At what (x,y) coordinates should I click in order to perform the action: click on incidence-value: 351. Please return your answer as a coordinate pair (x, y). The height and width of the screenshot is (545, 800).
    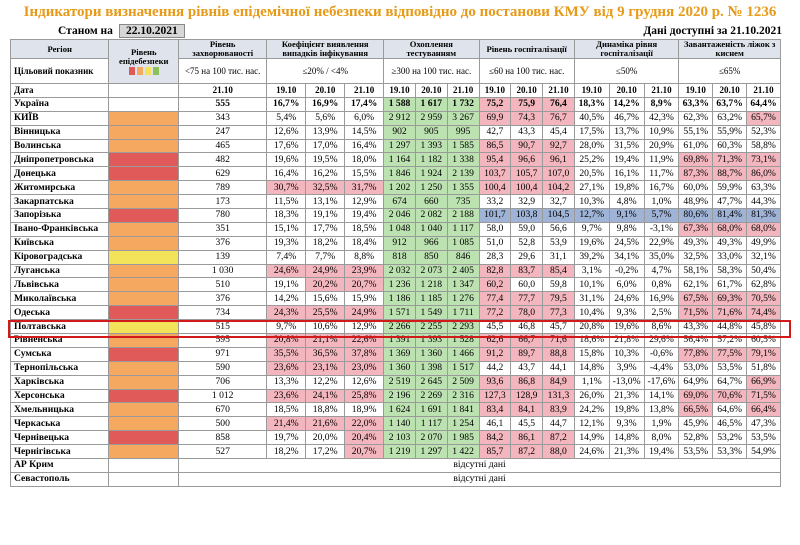
    Looking at the image, I should click on (223, 229).